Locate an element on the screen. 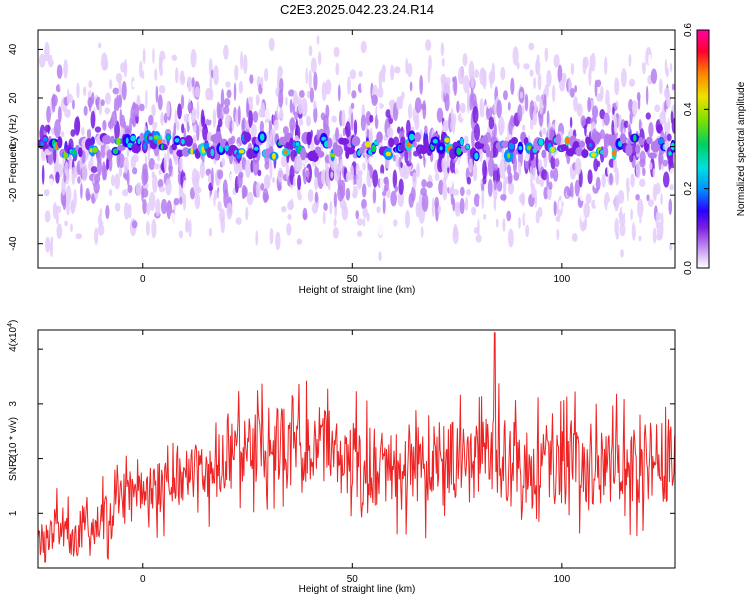  colorbar-label: Normalized spectral amplitude is located at coordinates (741, 148).